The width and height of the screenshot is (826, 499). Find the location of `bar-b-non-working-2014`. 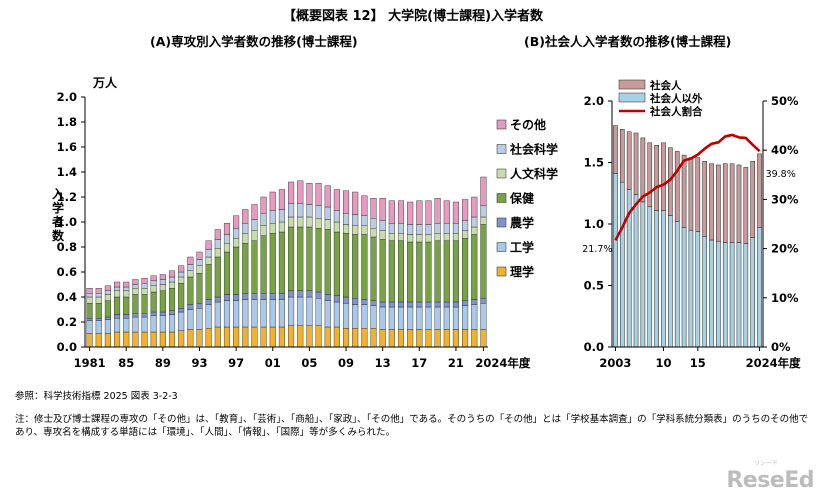

bar-b-non-working-2014 is located at coordinates (691, 288).